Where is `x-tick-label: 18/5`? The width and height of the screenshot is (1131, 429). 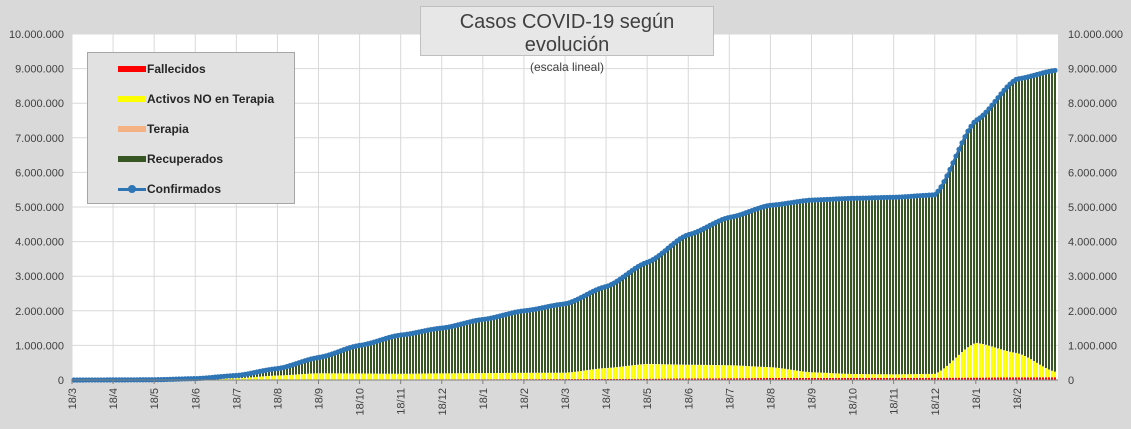 x-tick-label: 18/5 is located at coordinates (648, 398).